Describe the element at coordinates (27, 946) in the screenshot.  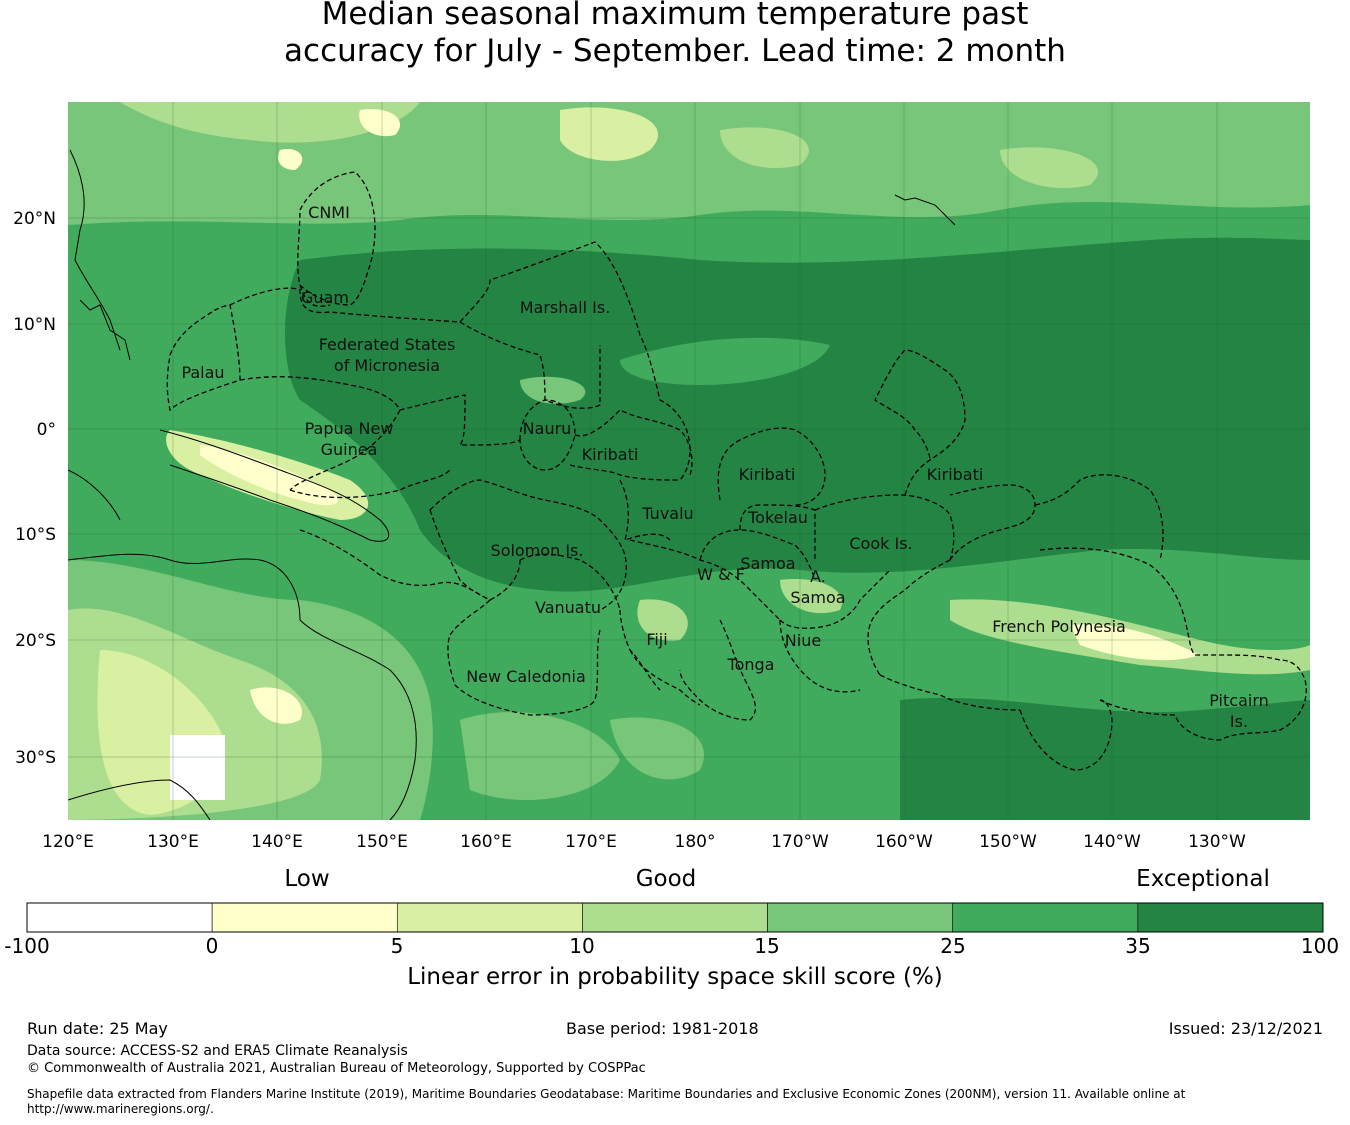
I see `colorbar-tick: -100` at that location.